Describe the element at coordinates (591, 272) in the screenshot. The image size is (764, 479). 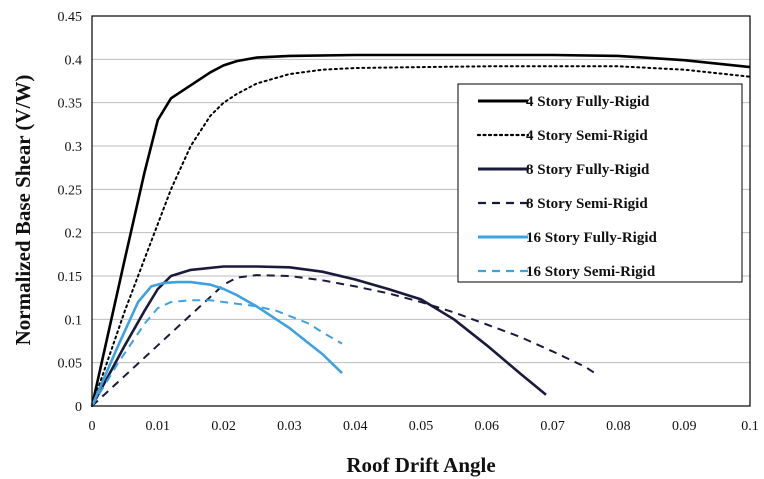
I see `legend-label: 16 Story Semi-Rigid` at that location.